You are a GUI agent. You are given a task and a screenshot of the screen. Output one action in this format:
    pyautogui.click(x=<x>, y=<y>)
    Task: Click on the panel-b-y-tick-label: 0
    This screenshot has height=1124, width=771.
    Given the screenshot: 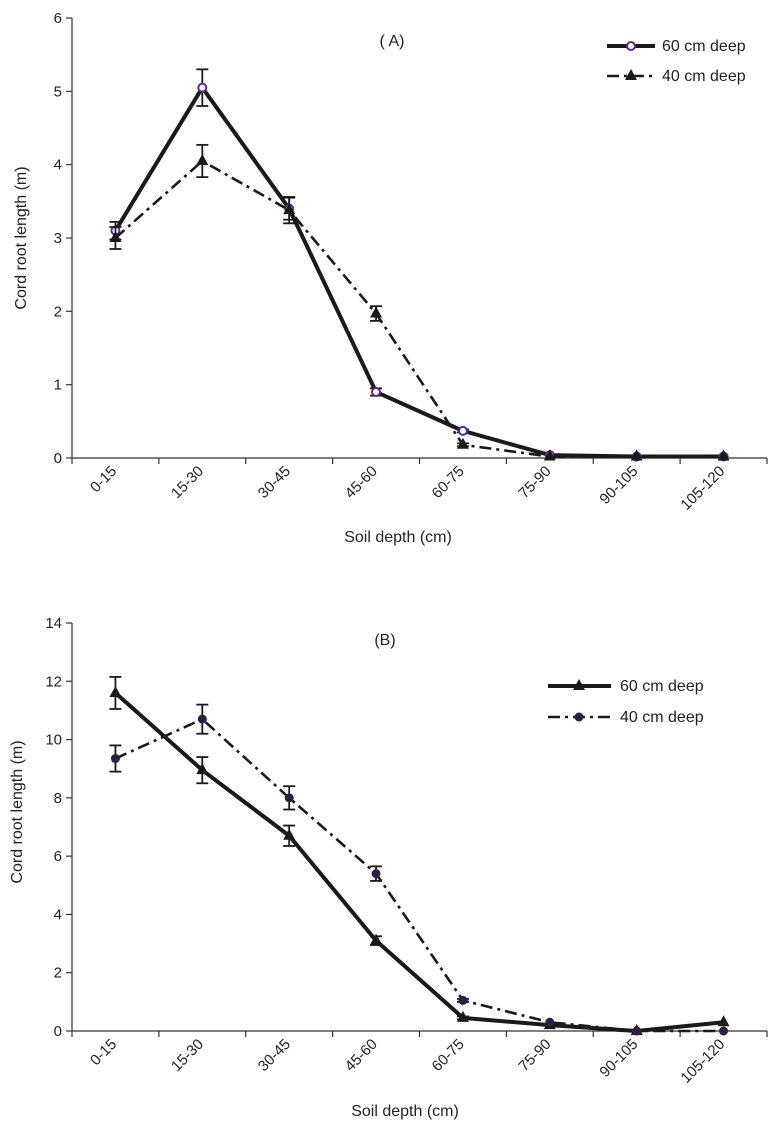 What is the action you would take?
    pyautogui.click(x=58, y=1031)
    